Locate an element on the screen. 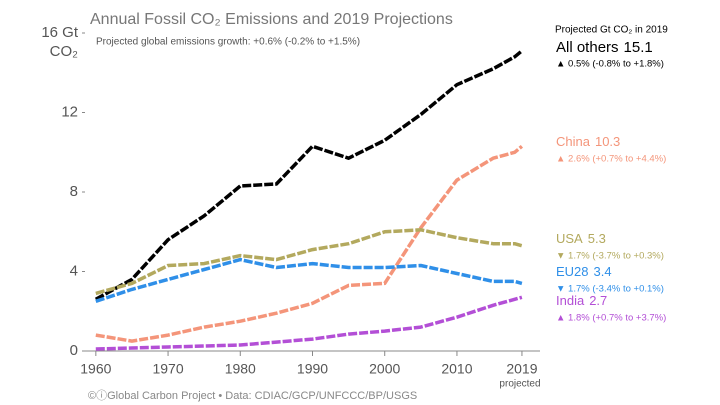 This screenshot has height=405, width=720. series-name: USA is located at coordinates (569, 238).